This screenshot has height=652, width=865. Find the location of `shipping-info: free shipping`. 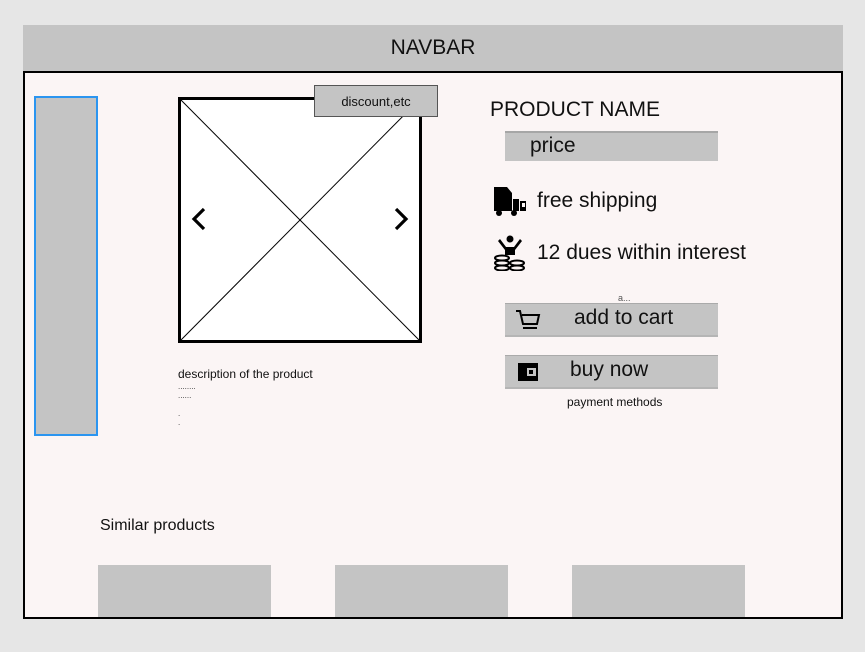

shipping-info: free shipping is located at coordinates (573, 201).